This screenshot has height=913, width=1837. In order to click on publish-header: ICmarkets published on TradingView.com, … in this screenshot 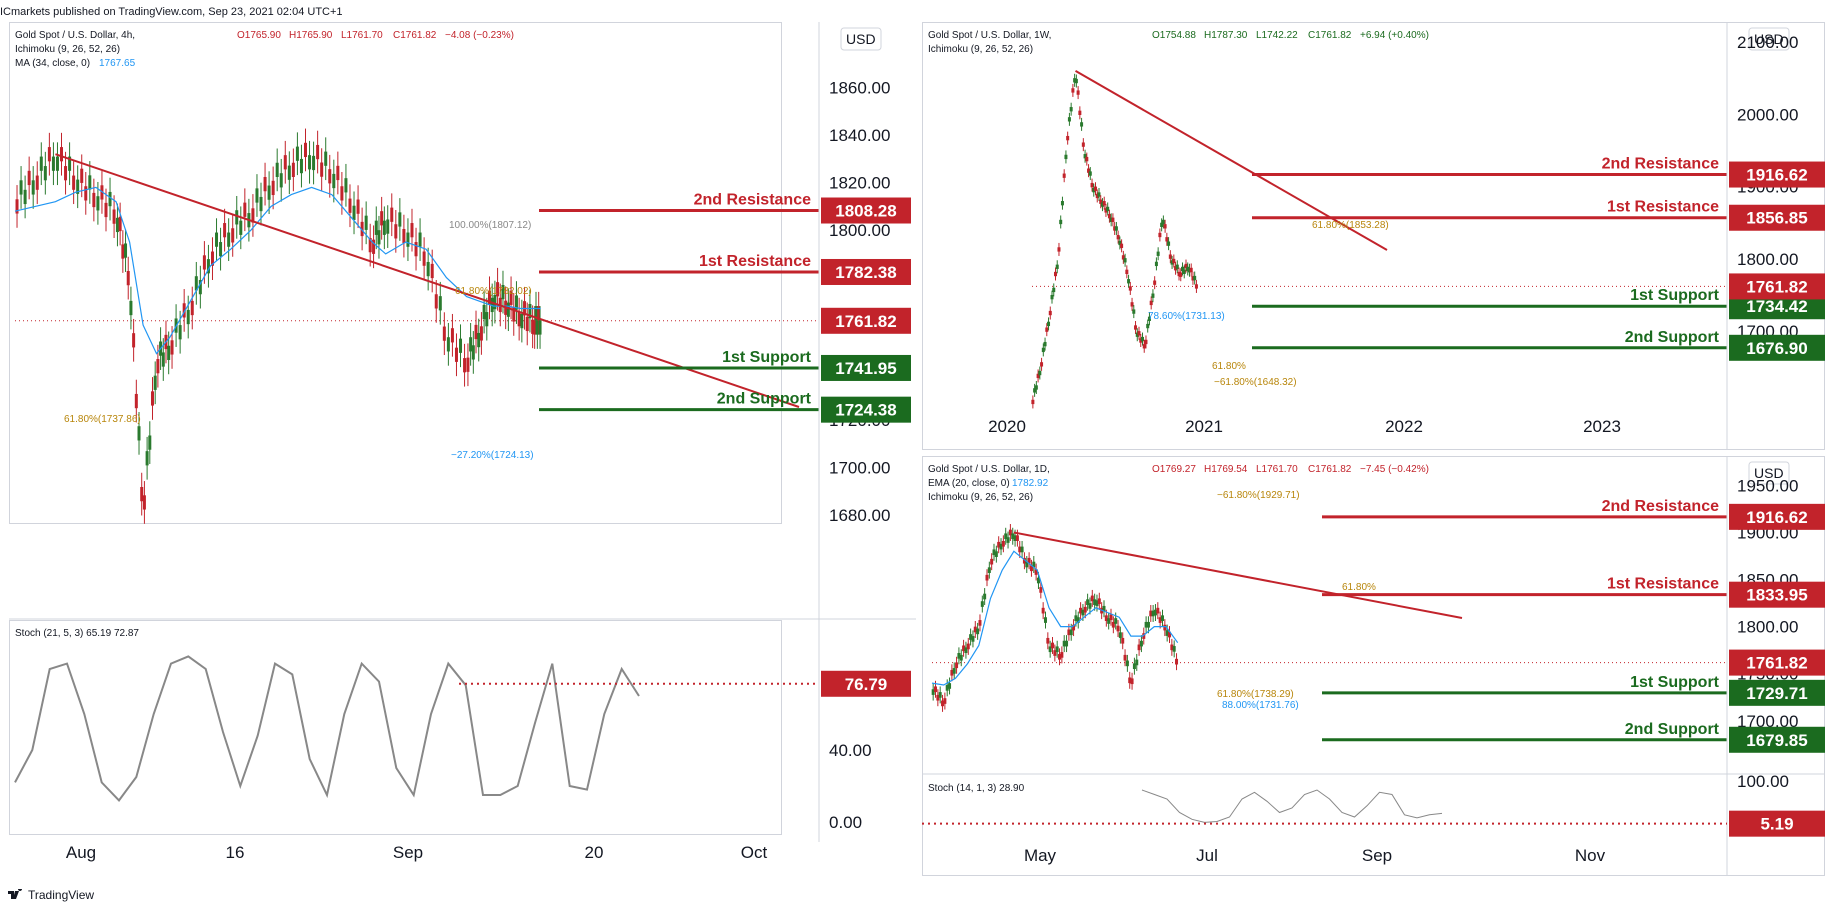, I will do `click(171, 12)`.